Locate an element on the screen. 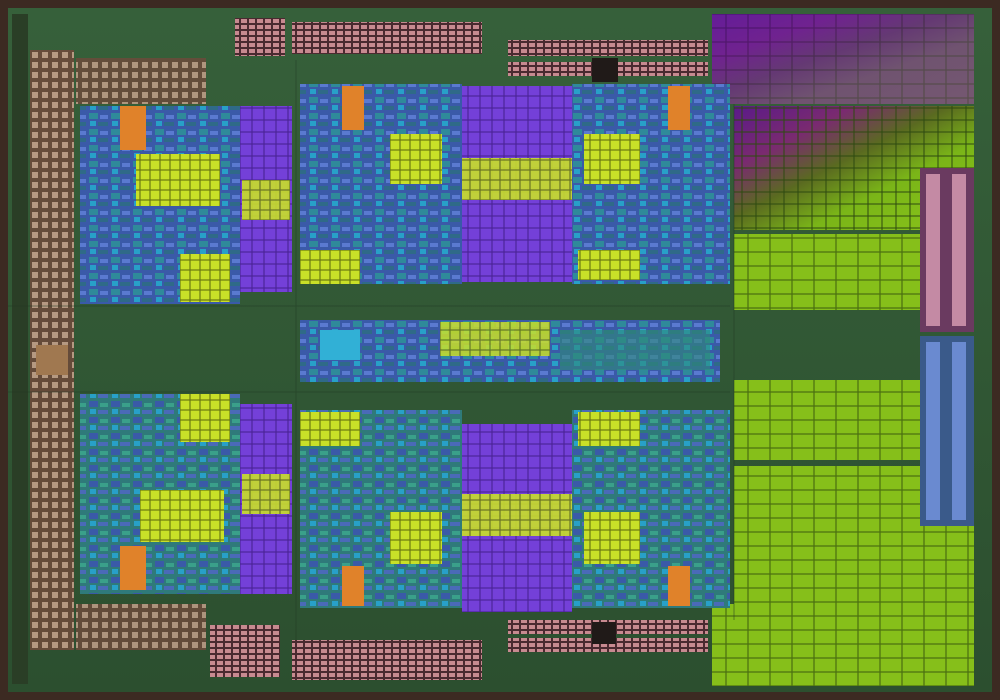 This screenshot has height=700, width=1000. core-lower-right is located at coordinates (651, 509).